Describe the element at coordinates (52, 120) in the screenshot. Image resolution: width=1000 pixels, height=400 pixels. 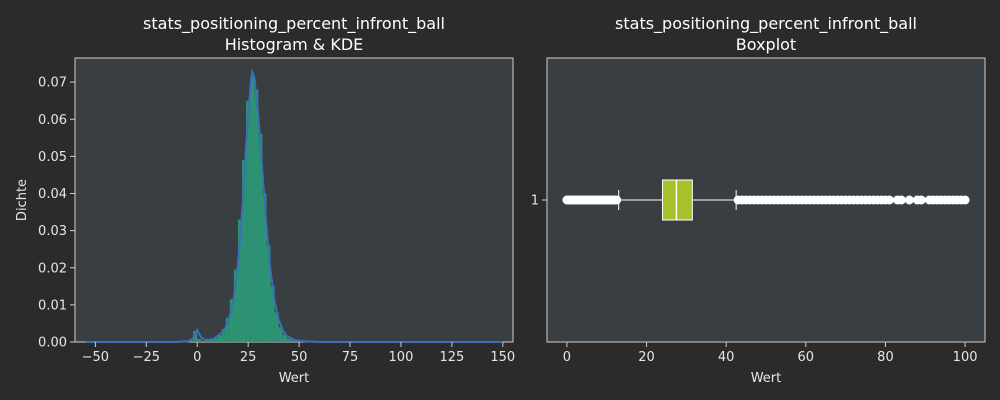
I see `hist-y-tick-label: 0.06` at that location.